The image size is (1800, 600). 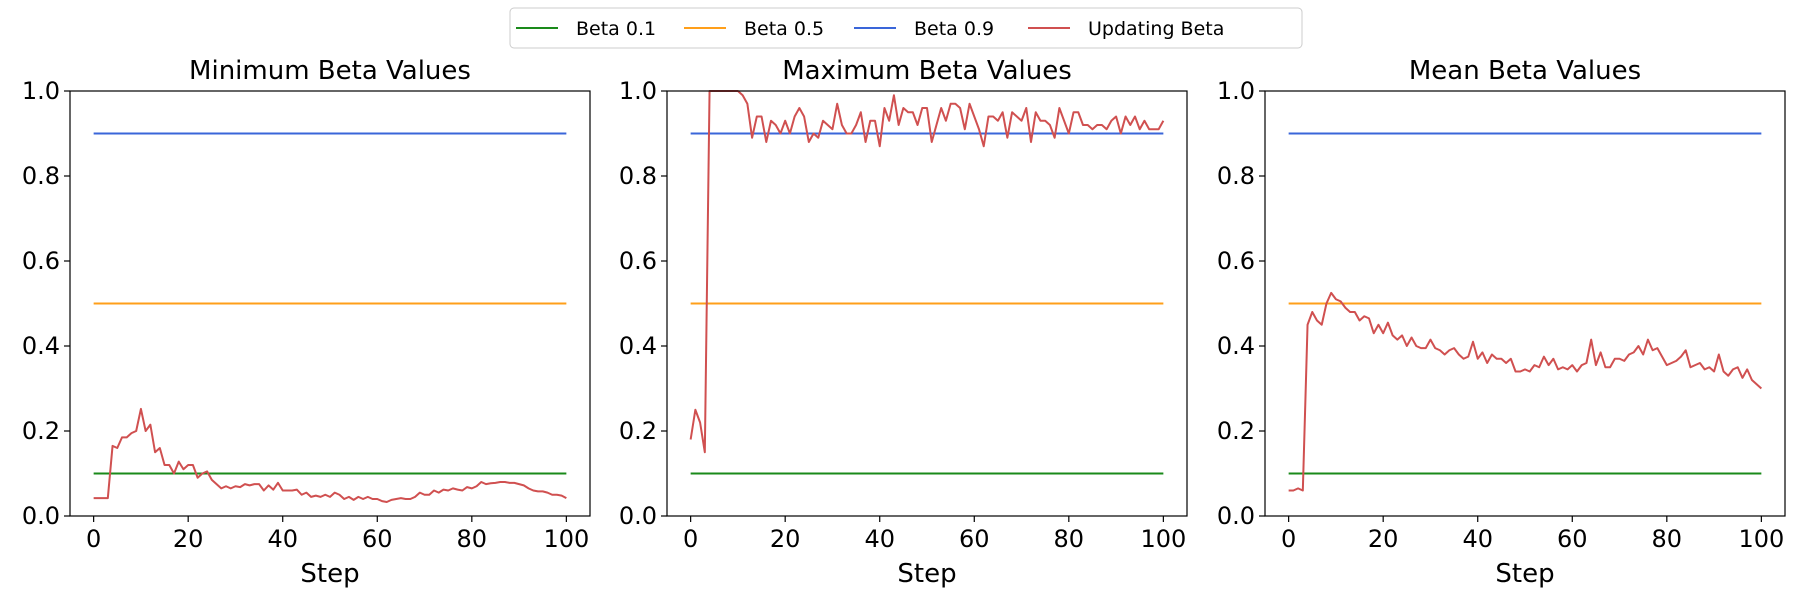 What do you see at coordinates (330, 71) in the screenshot?
I see `chart-title: Minimum Beta Values` at bounding box center [330, 71].